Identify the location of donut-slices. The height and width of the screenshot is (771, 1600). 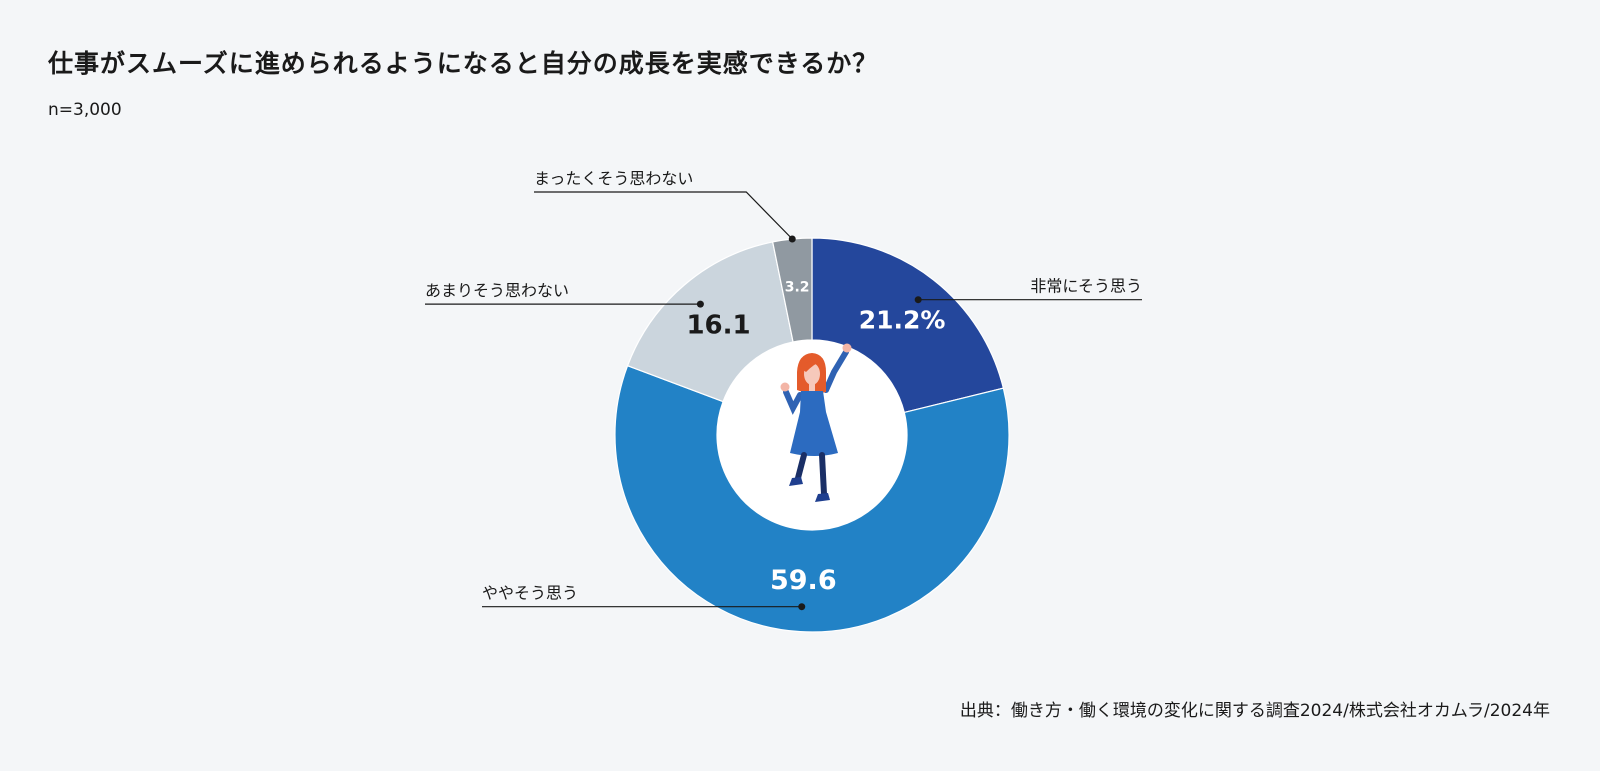
(812, 435).